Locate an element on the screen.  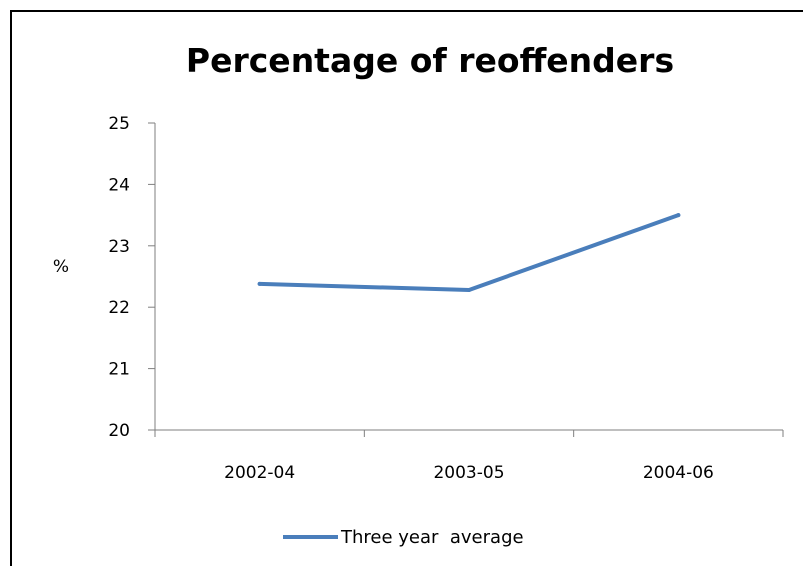
legend: Three year average is located at coordinates (403, 537).